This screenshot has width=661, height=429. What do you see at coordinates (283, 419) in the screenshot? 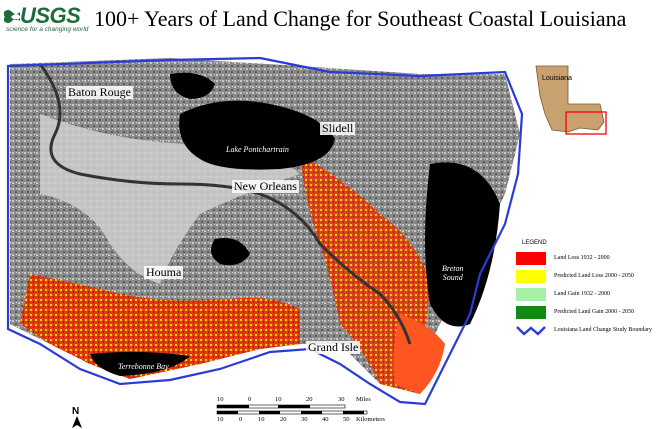
I see `scale-km-tick: 20` at bounding box center [283, 419].